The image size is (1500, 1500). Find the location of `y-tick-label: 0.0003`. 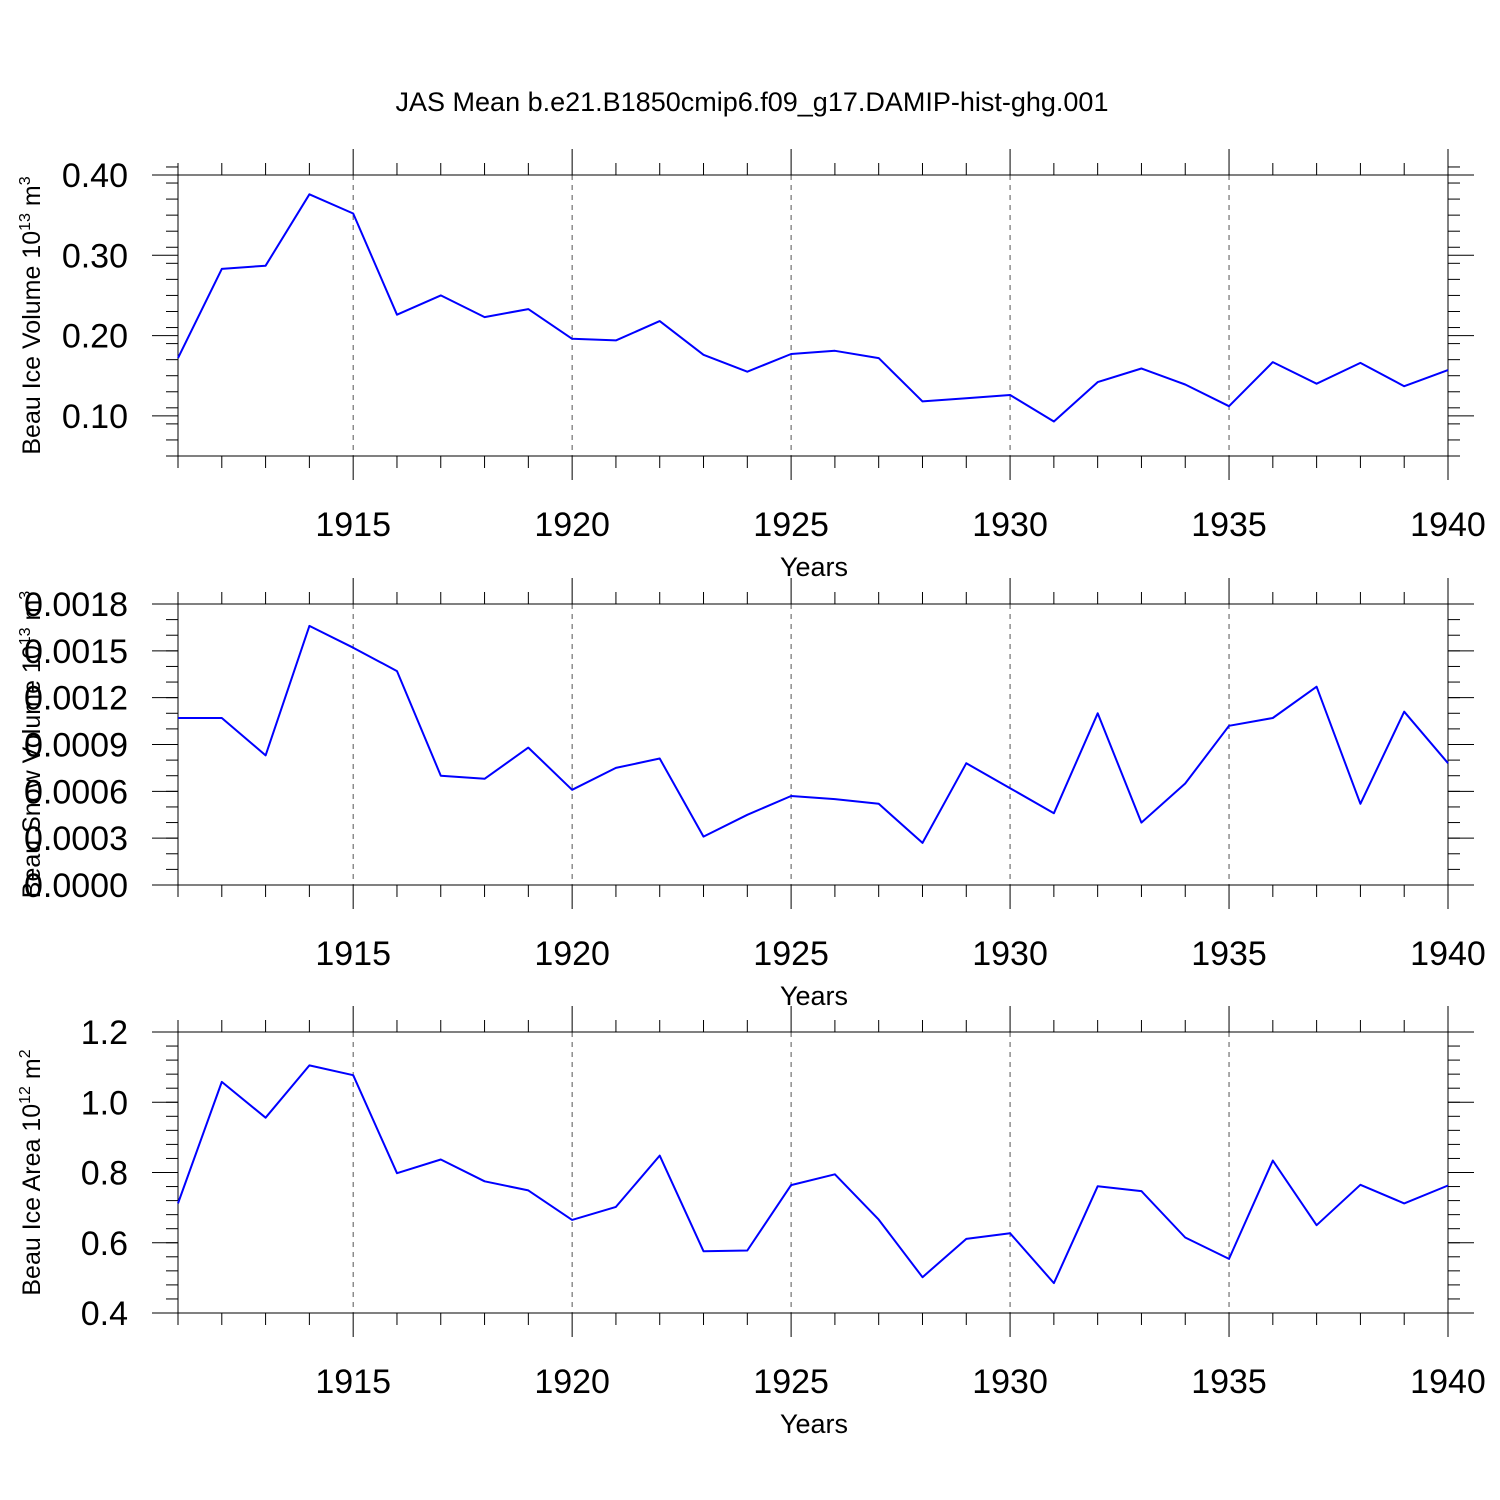

y-tick-label: 0.0003 is located at coordinates (76, 839).